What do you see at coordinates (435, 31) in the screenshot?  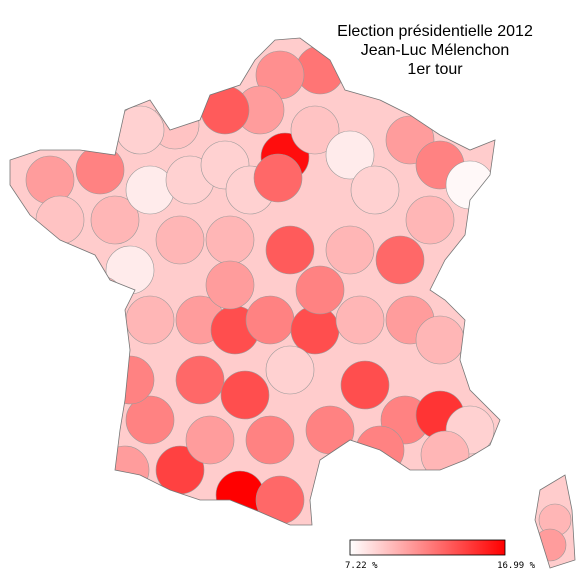 I see `title-line: Election présidentielle 2012` at bounding box center [435, 31].